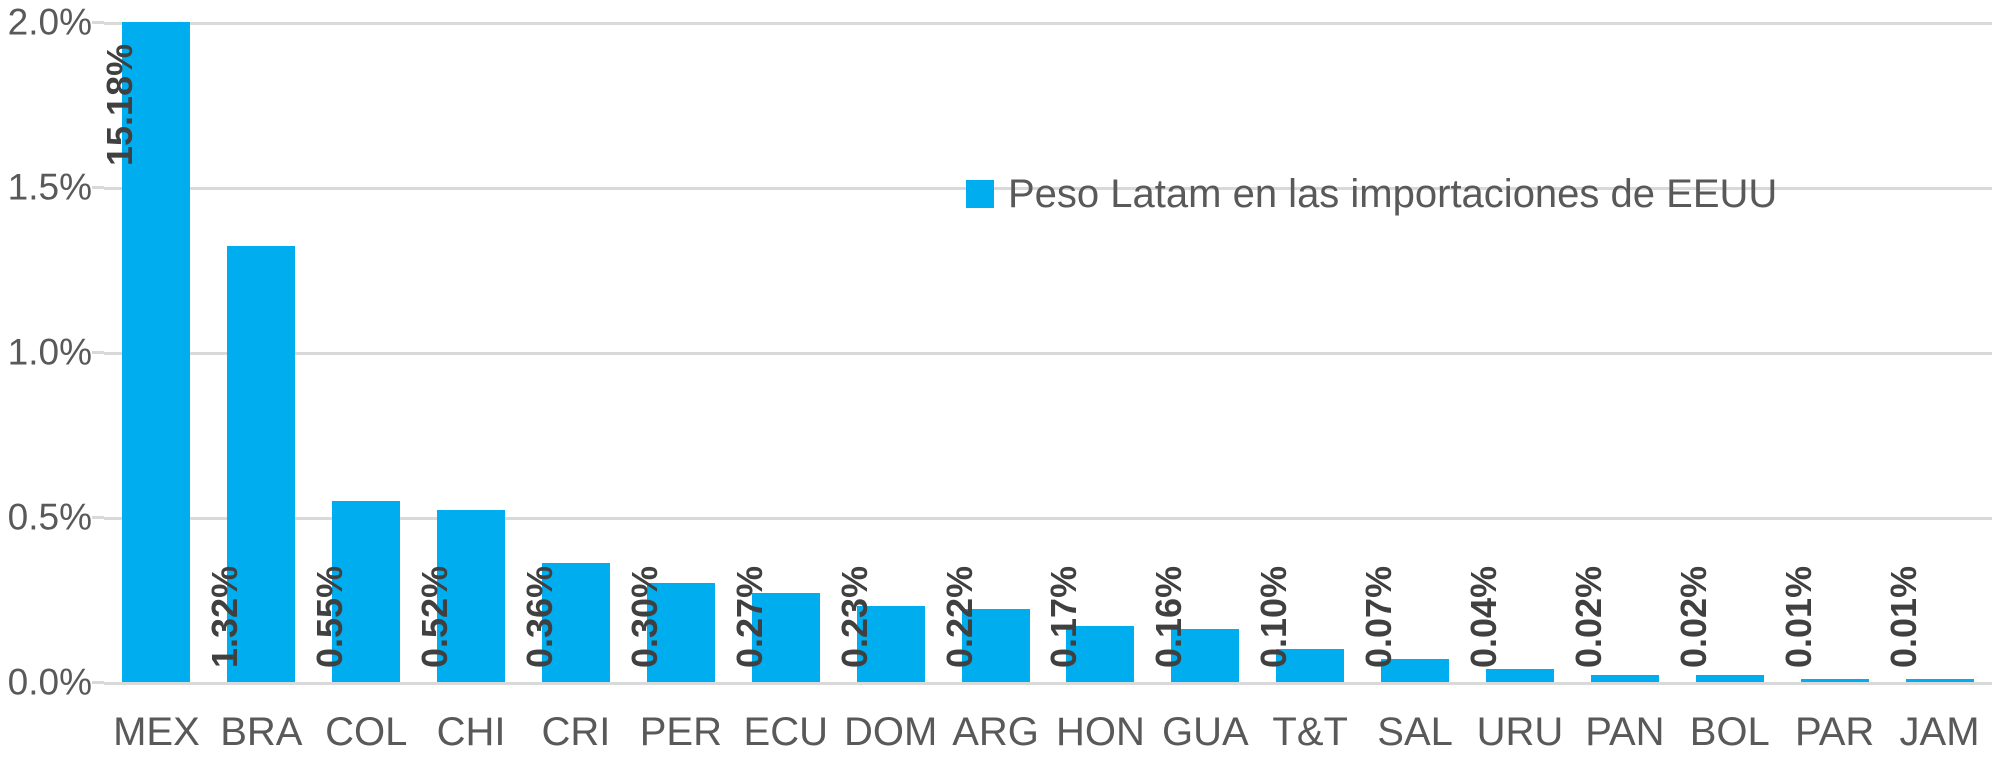  Describe the element at coordinates (1048, 518) in the screenshot. I see `gridline-0.5` at that location.